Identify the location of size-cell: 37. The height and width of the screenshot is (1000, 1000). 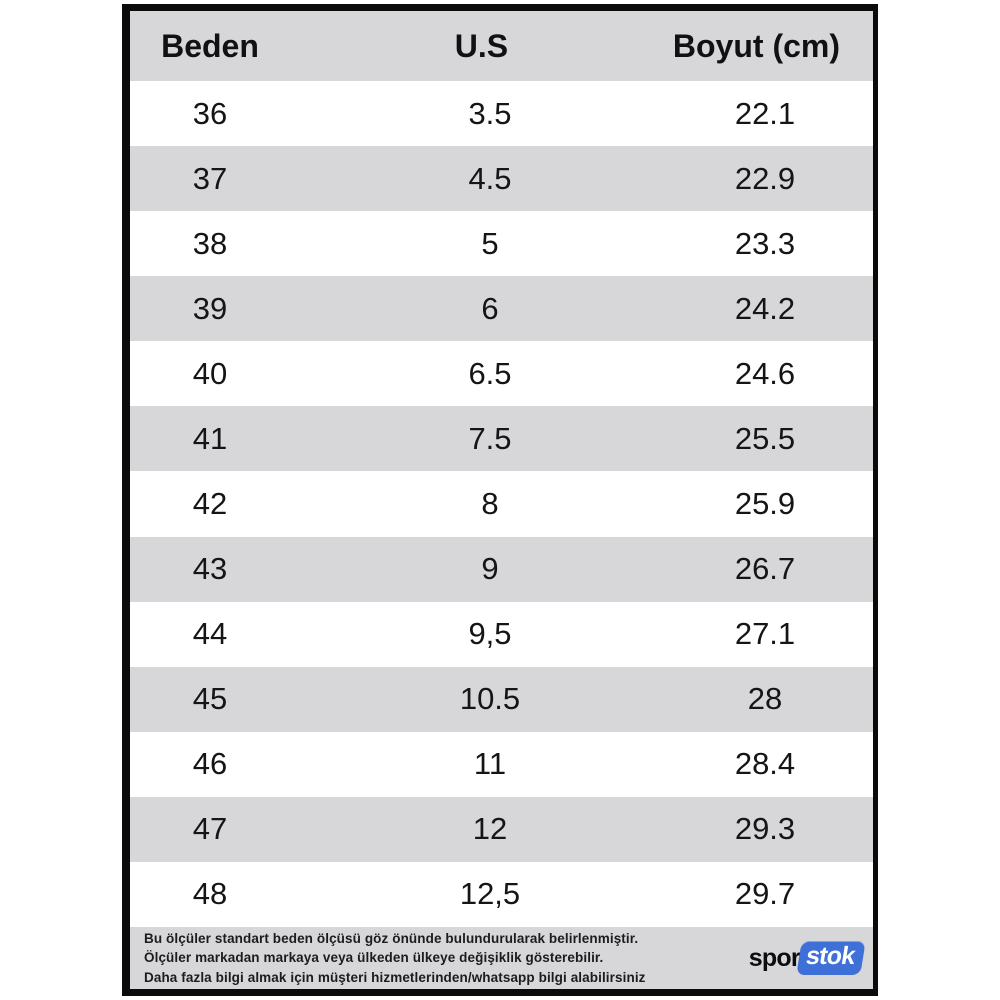
(210, 178).